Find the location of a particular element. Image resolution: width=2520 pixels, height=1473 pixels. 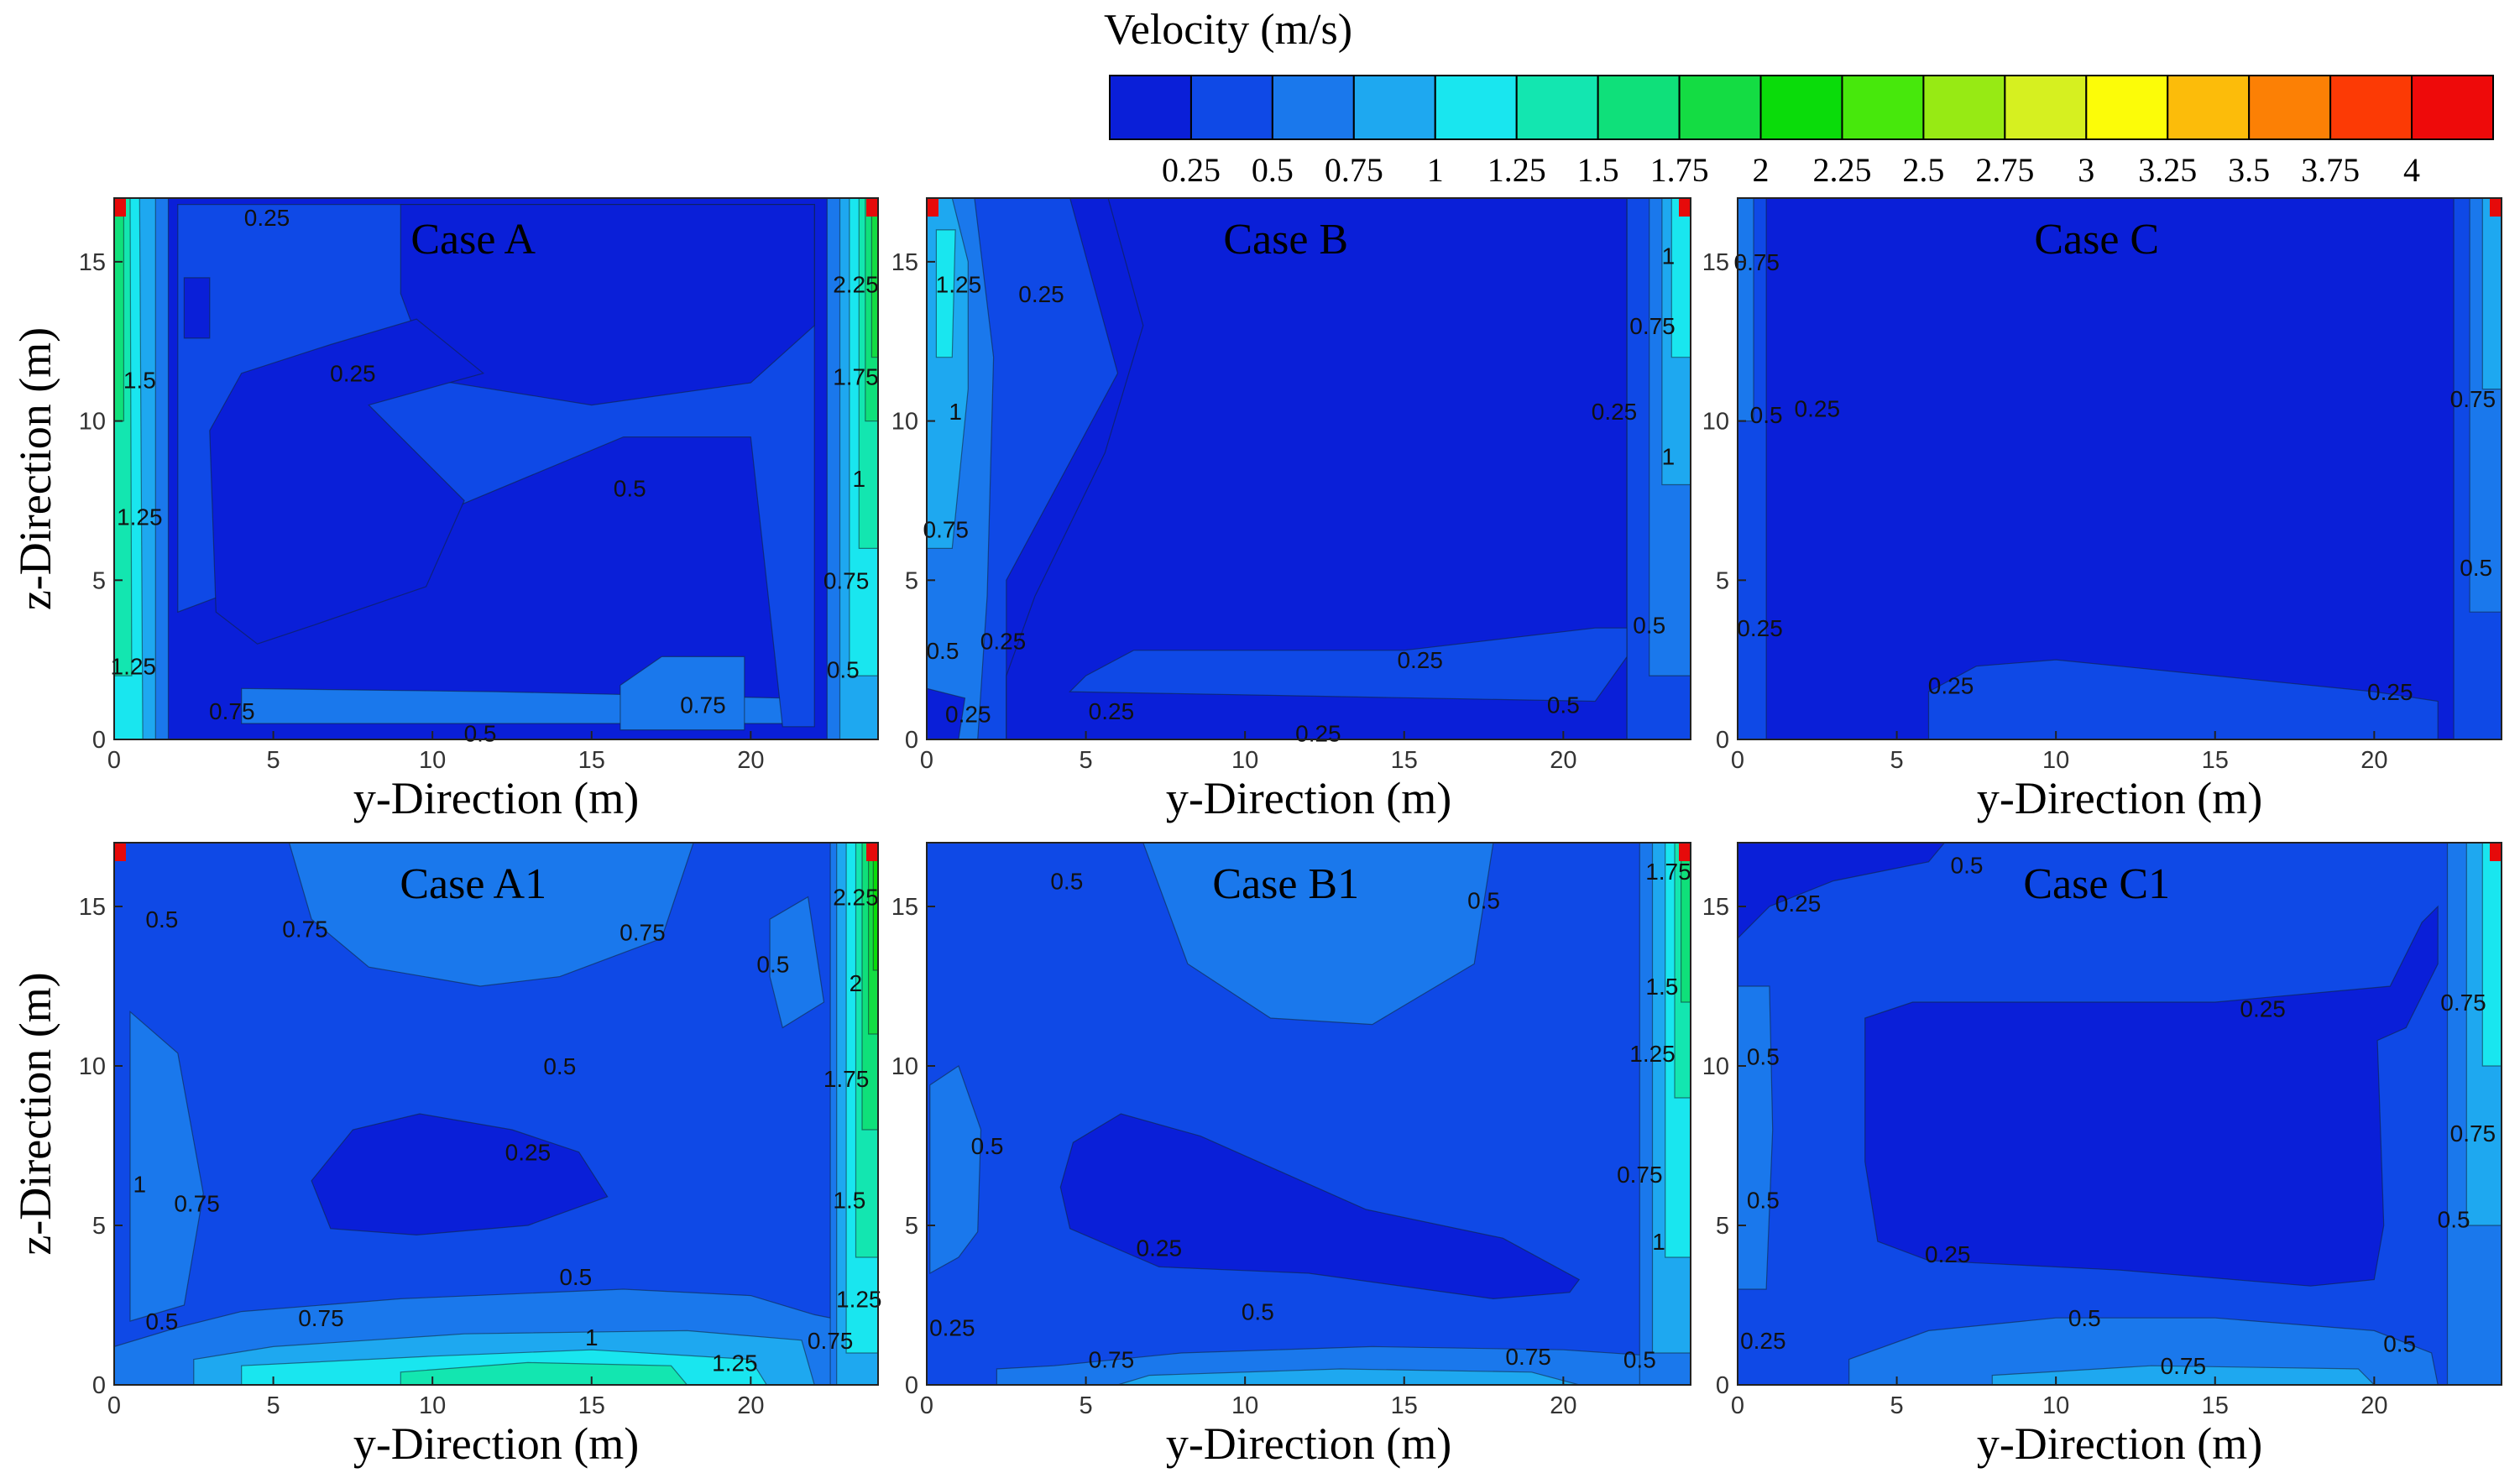

colorbar-tick-label: 4 is located at coordinates (2411, 170).